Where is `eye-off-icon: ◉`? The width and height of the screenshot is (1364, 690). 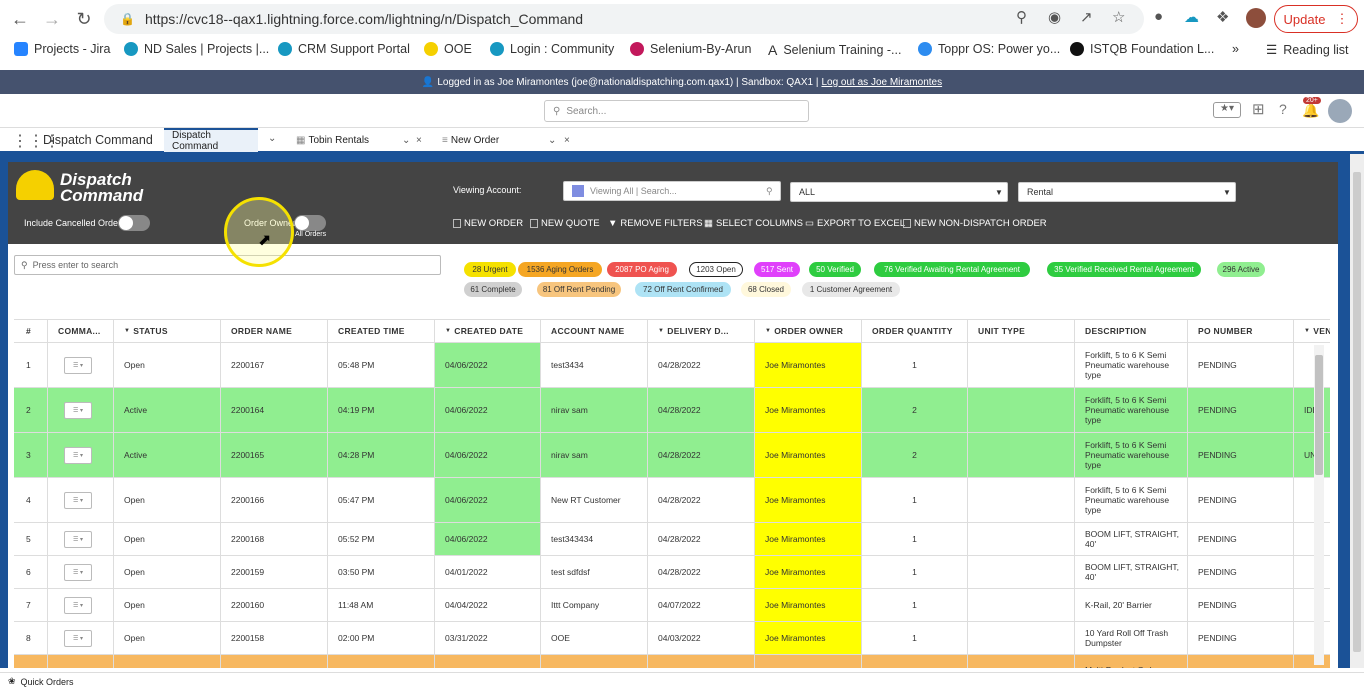
eye-off-icon: ◉ is located at coordinates (1055, 17).